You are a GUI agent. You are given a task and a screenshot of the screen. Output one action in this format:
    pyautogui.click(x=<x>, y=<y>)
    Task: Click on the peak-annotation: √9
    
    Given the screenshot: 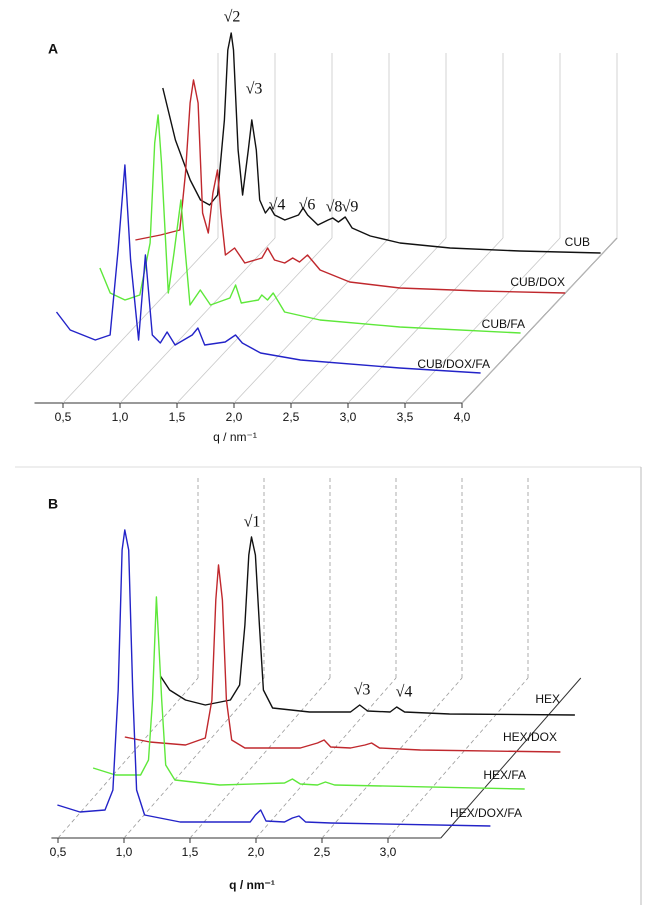 What is the action you would take?
    pyautogui.click(x=350, y=207)
    